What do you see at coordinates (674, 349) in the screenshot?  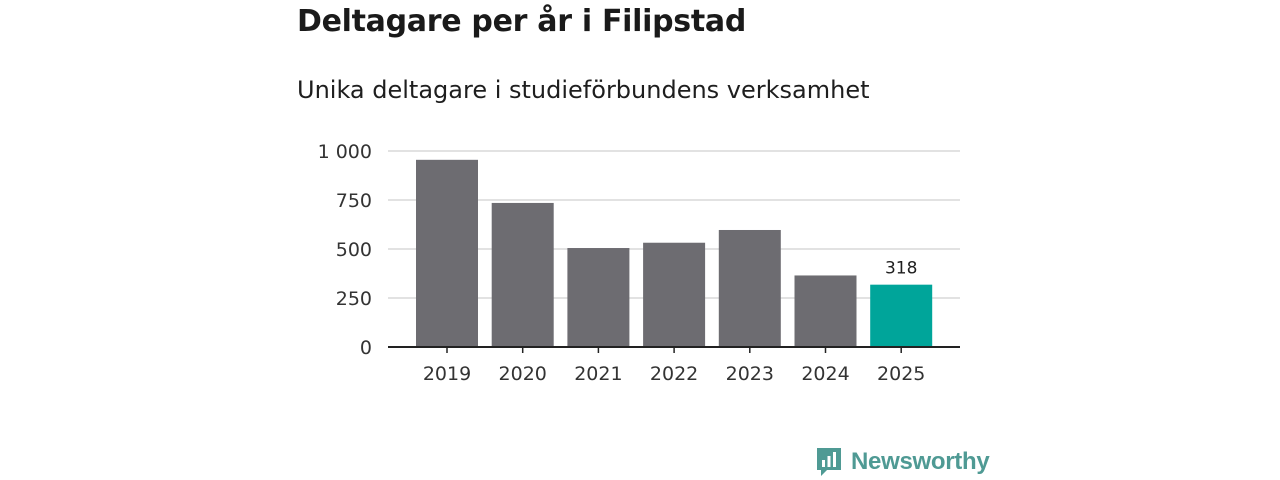 I see `axes` at bounding box center [674, 349].